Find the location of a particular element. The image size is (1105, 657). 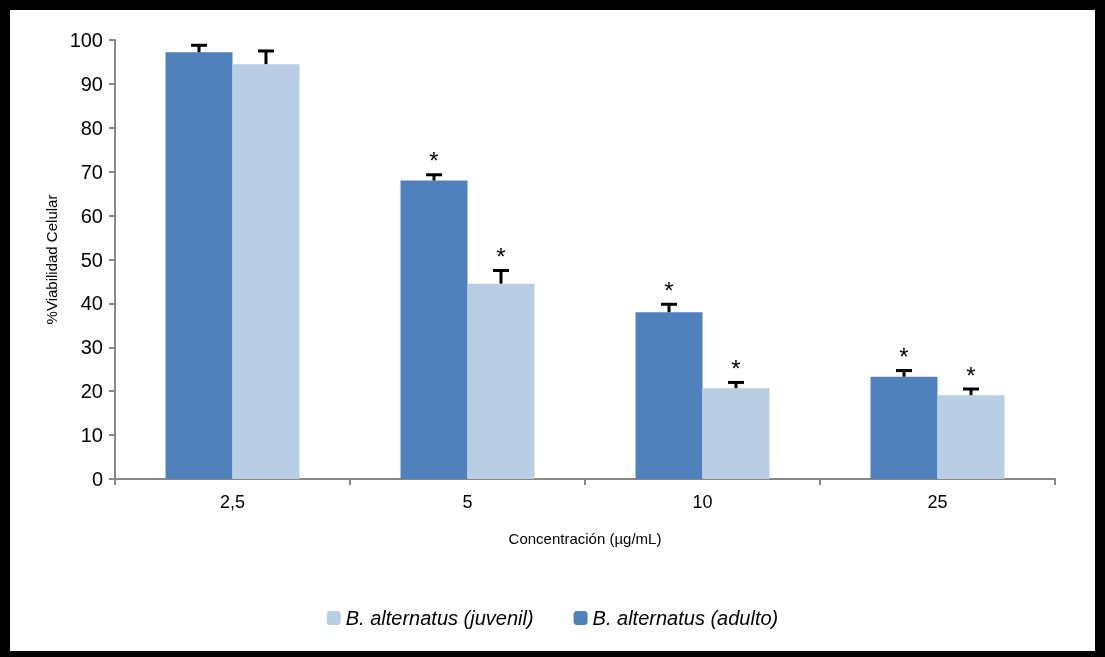

legend-label: B. alternatus (adulto) is located at coordinates (685, 618).